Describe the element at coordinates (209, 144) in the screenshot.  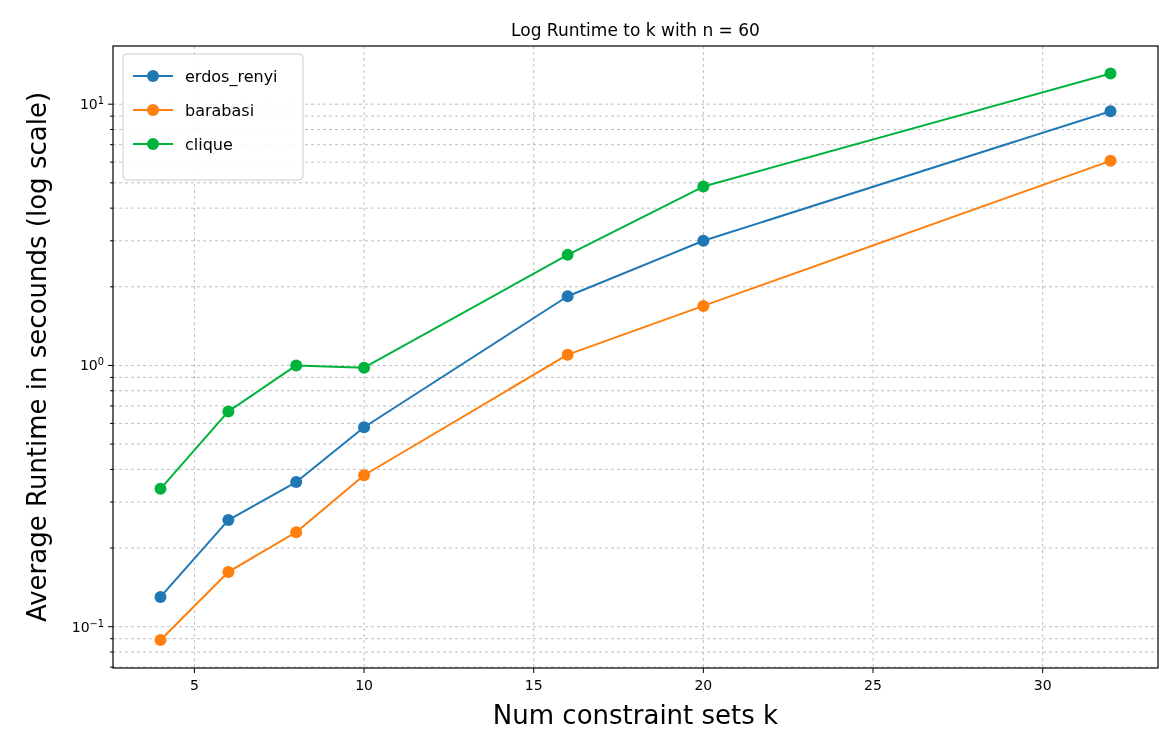
I see `legend-label: clique` at that location.